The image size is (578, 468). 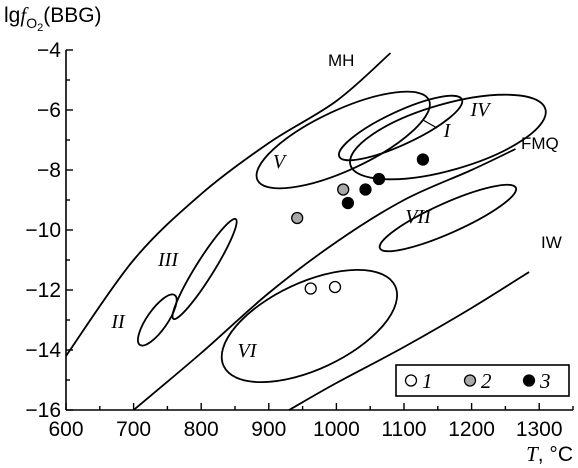 What do you see at coordinates (360, 224) in the screenshot?
I see `data-points` at bounding box center [360, 224].